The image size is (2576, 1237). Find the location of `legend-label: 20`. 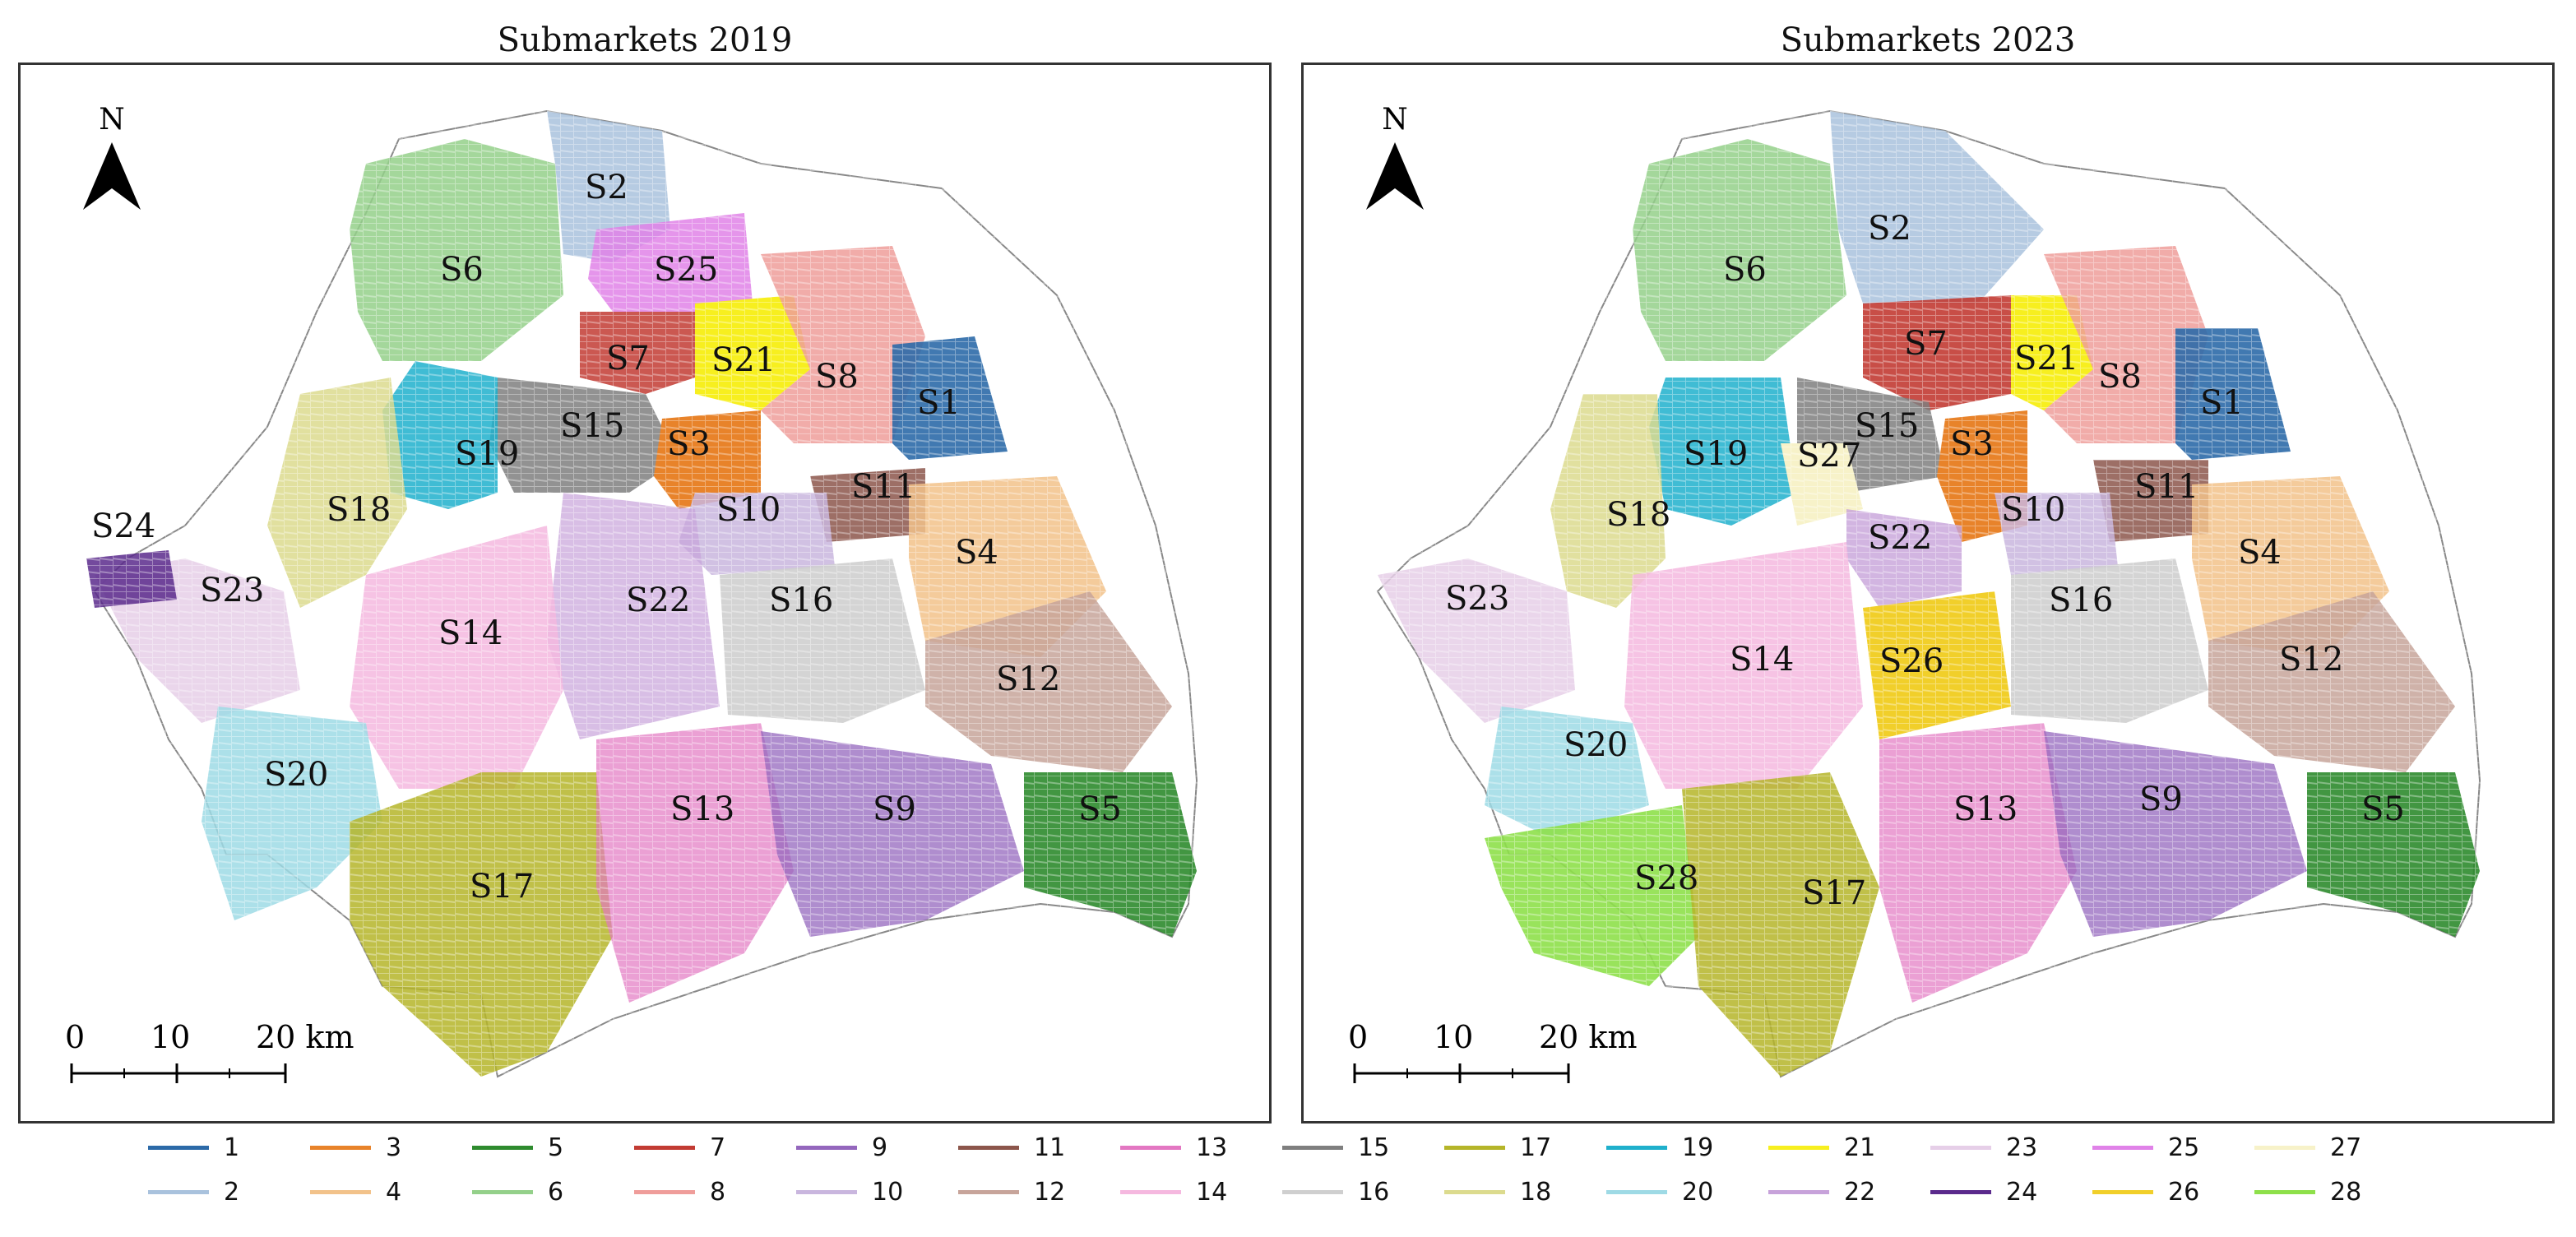

legend-label: 20 is located at coordinates (1698, 1192).